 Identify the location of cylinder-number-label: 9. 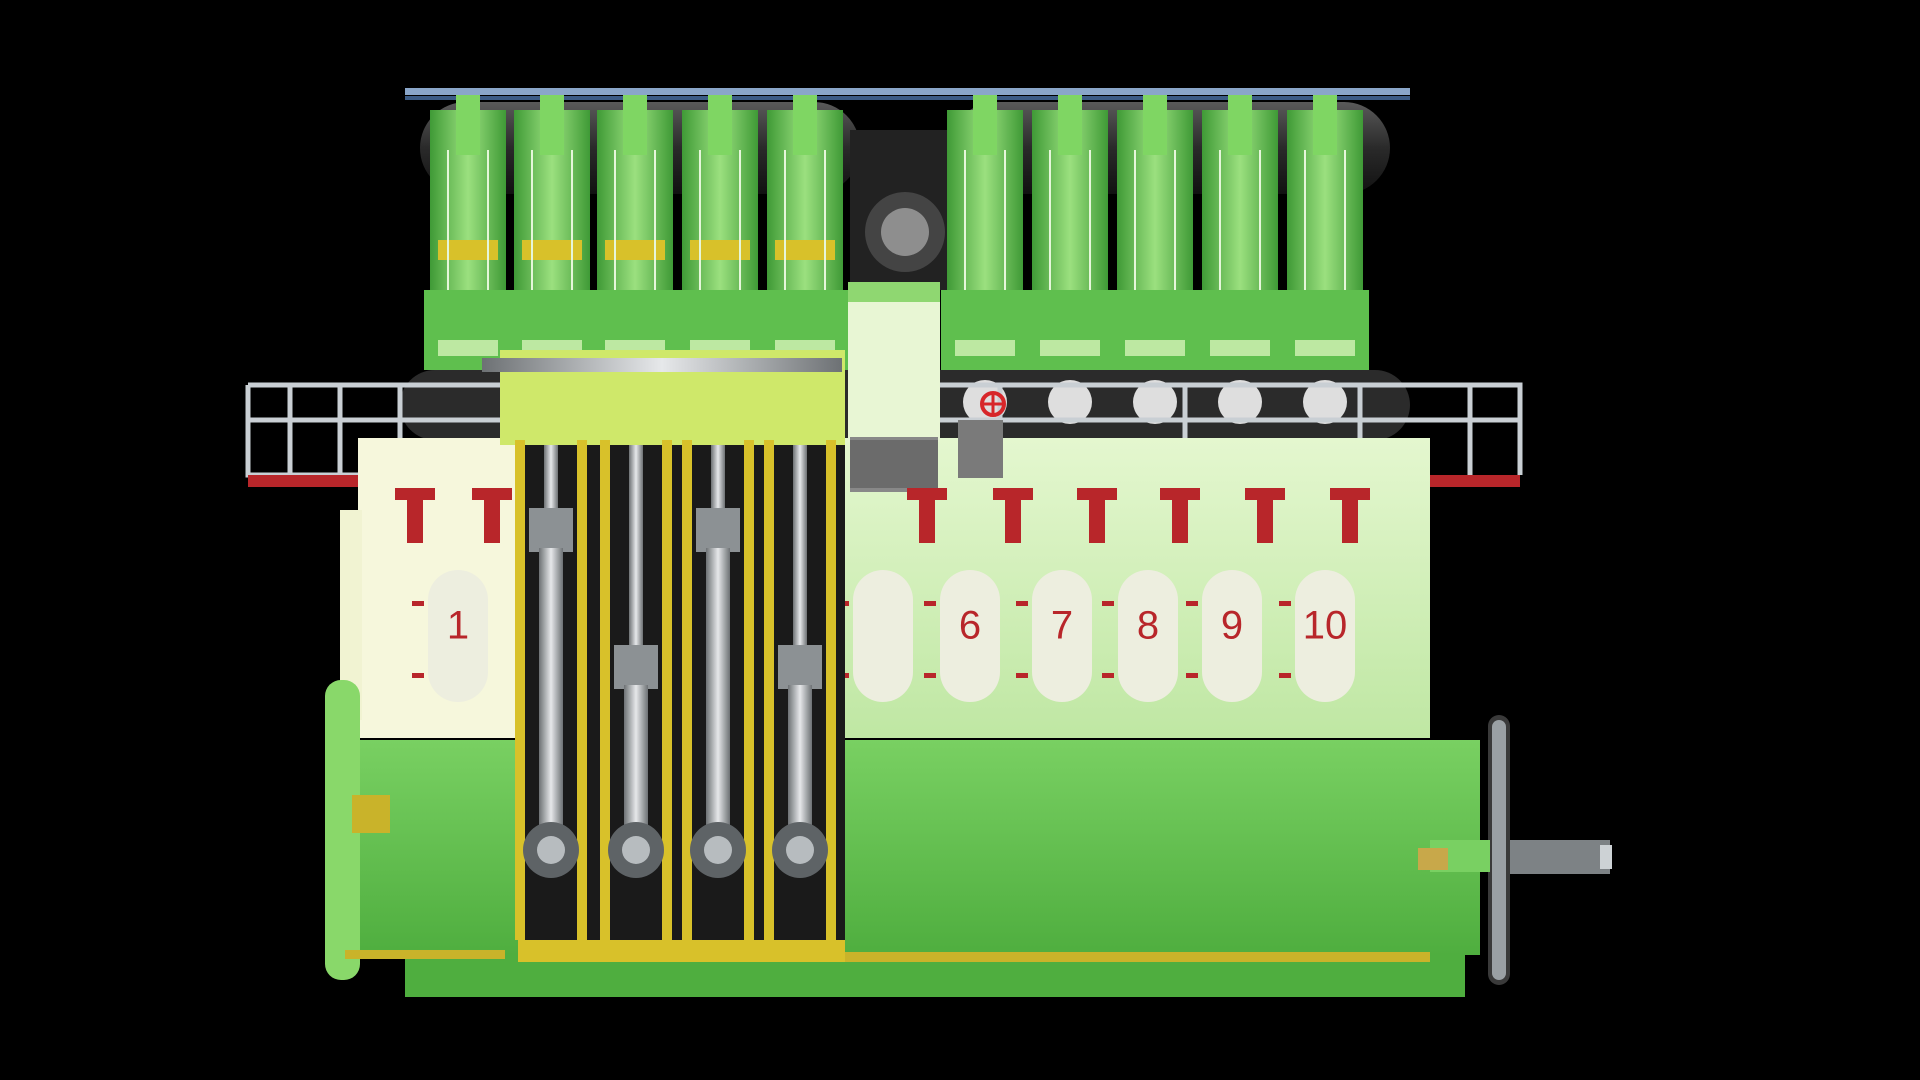
(1232, 626).